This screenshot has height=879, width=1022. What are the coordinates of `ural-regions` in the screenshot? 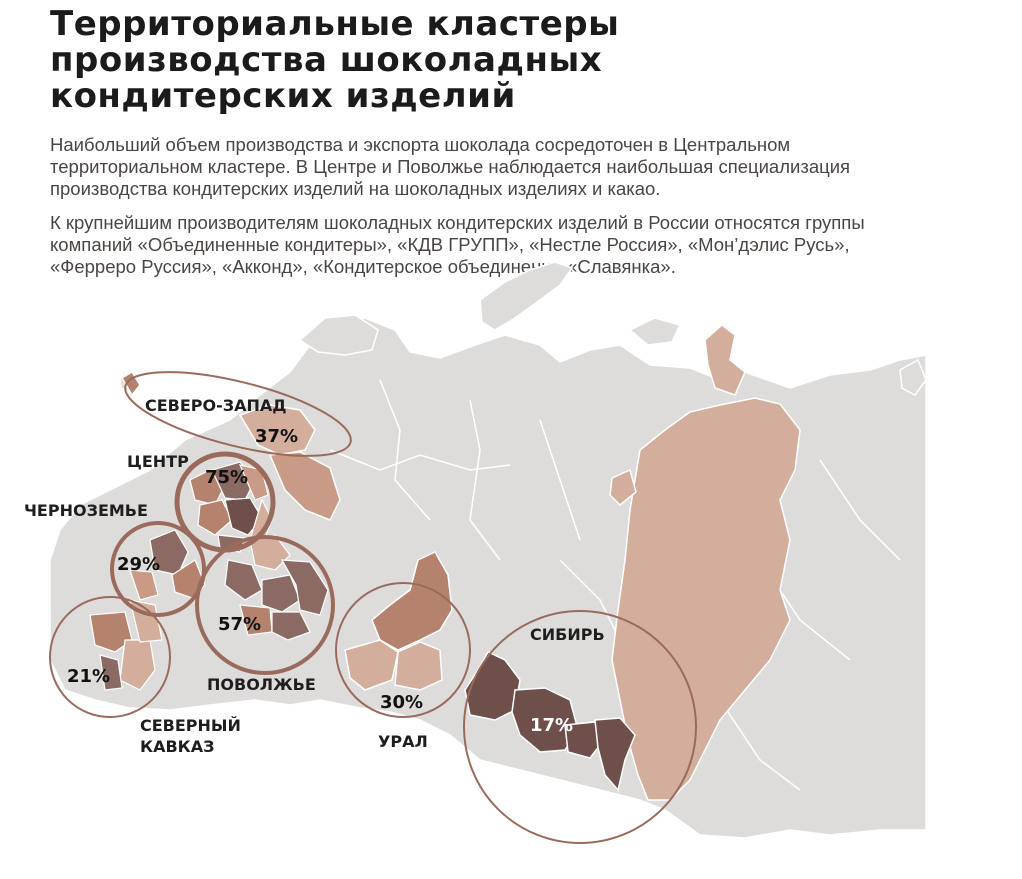 It's located at (398, 621).